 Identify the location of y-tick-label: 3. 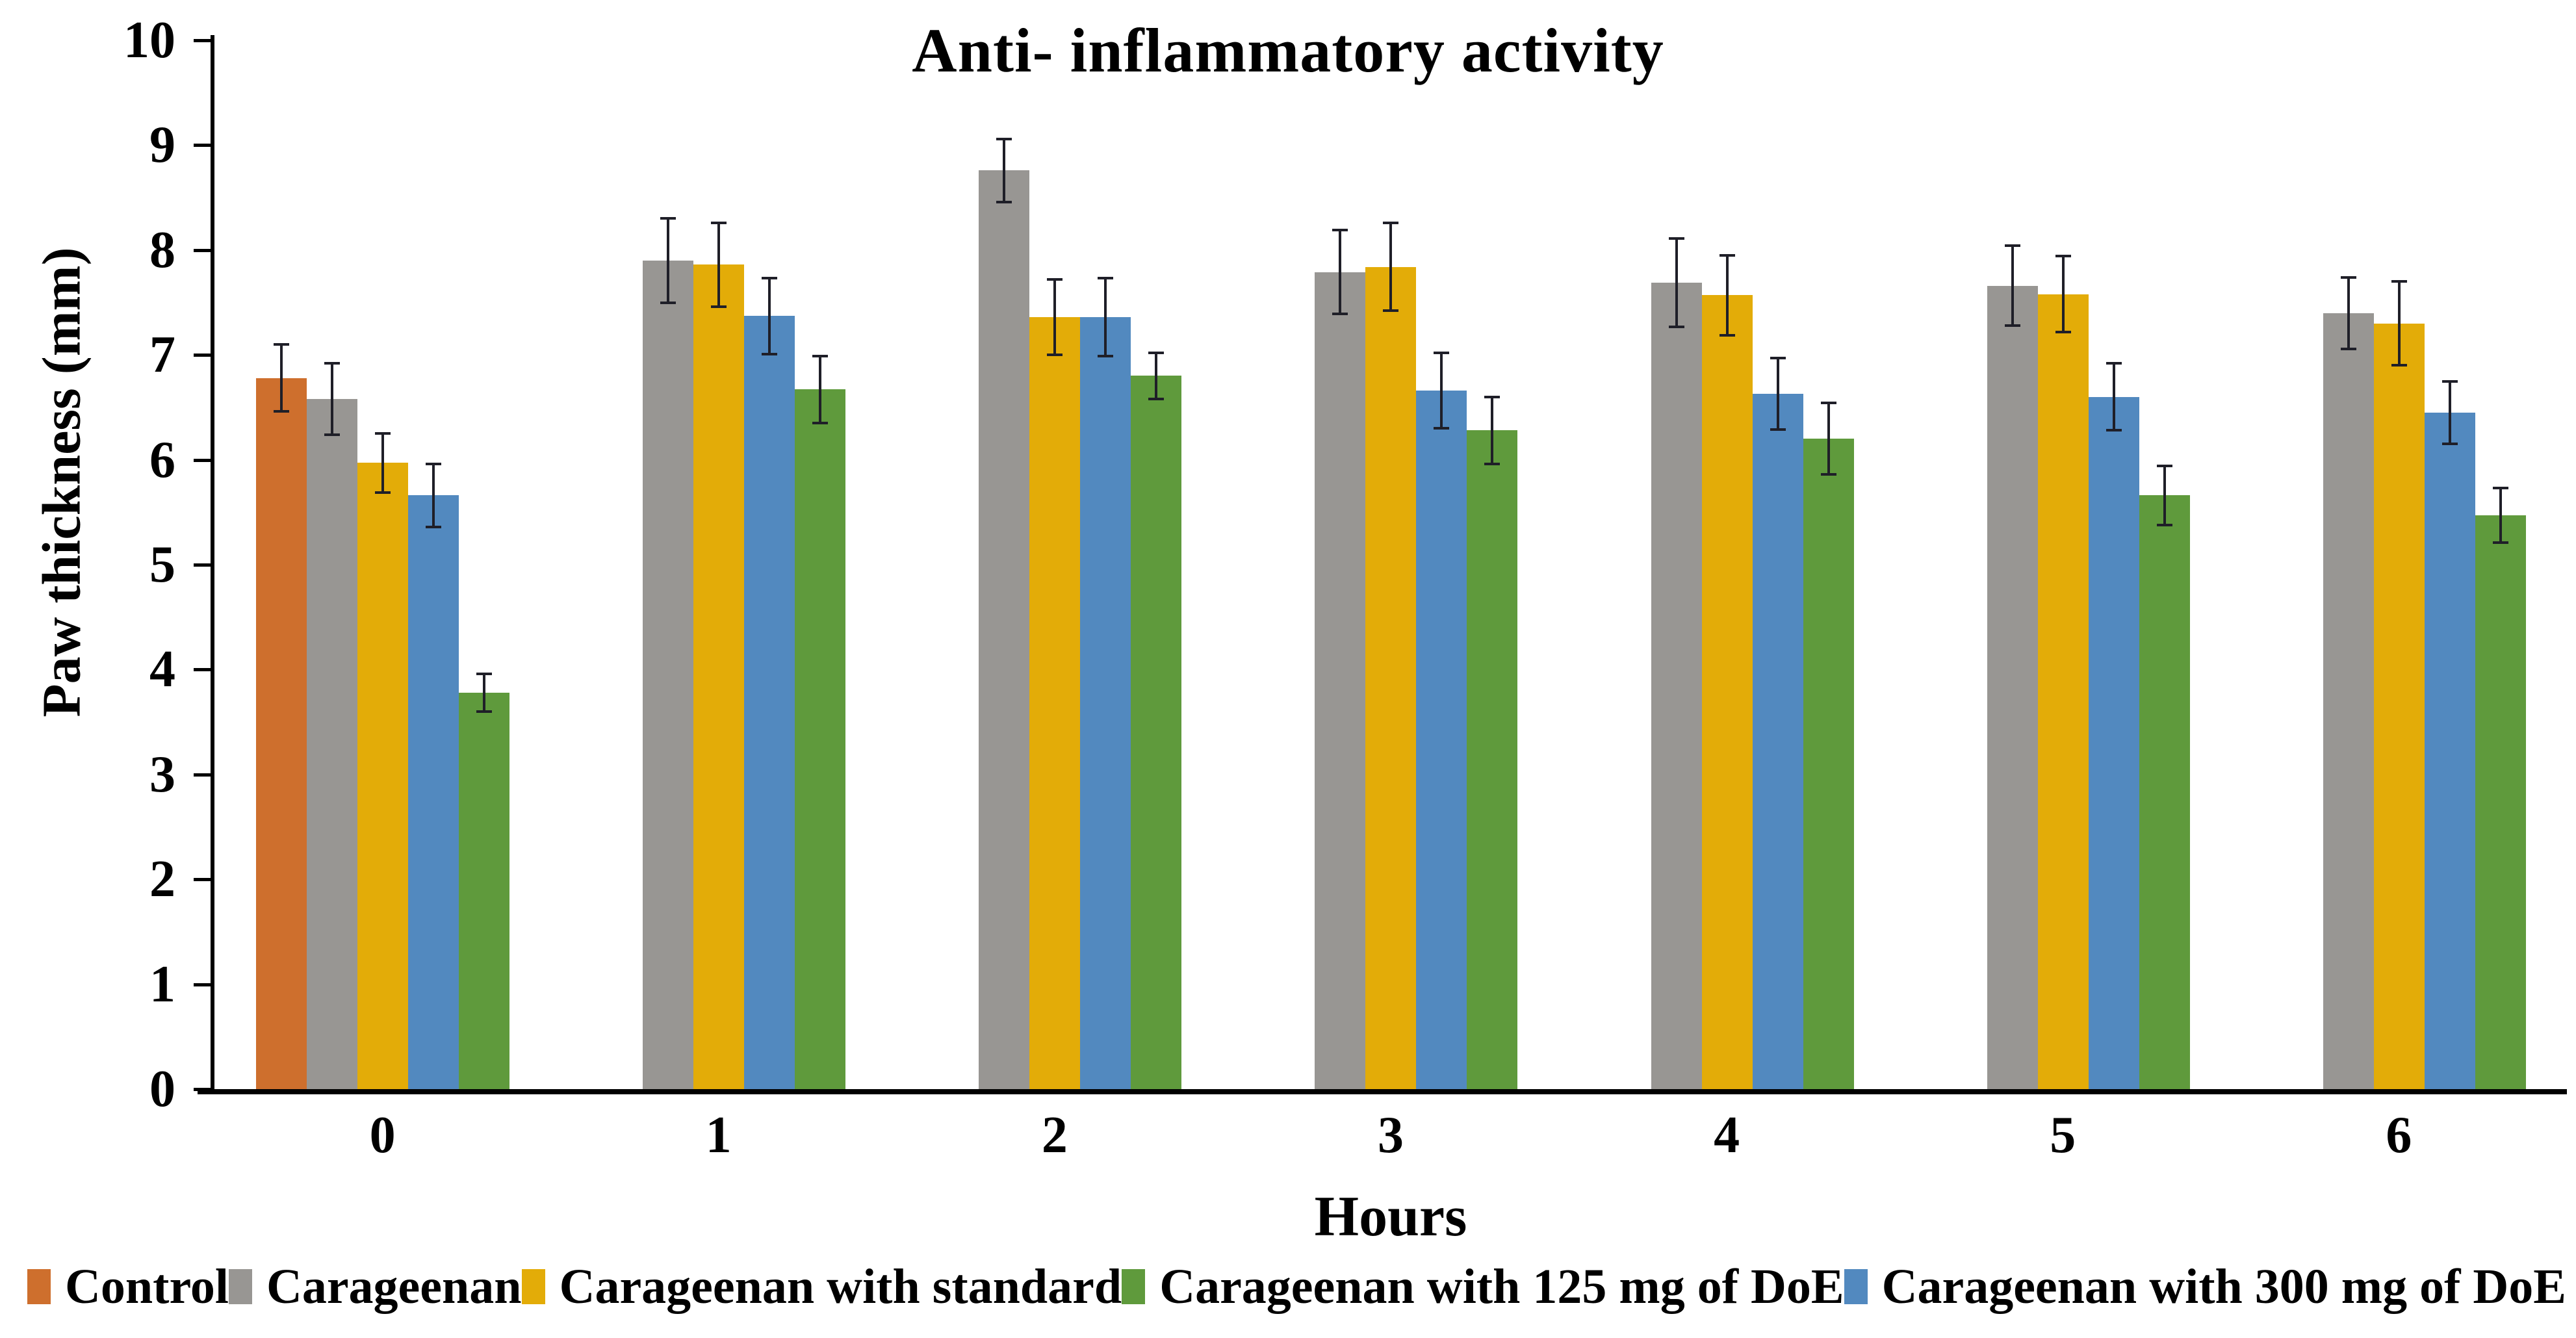
(162, 774).